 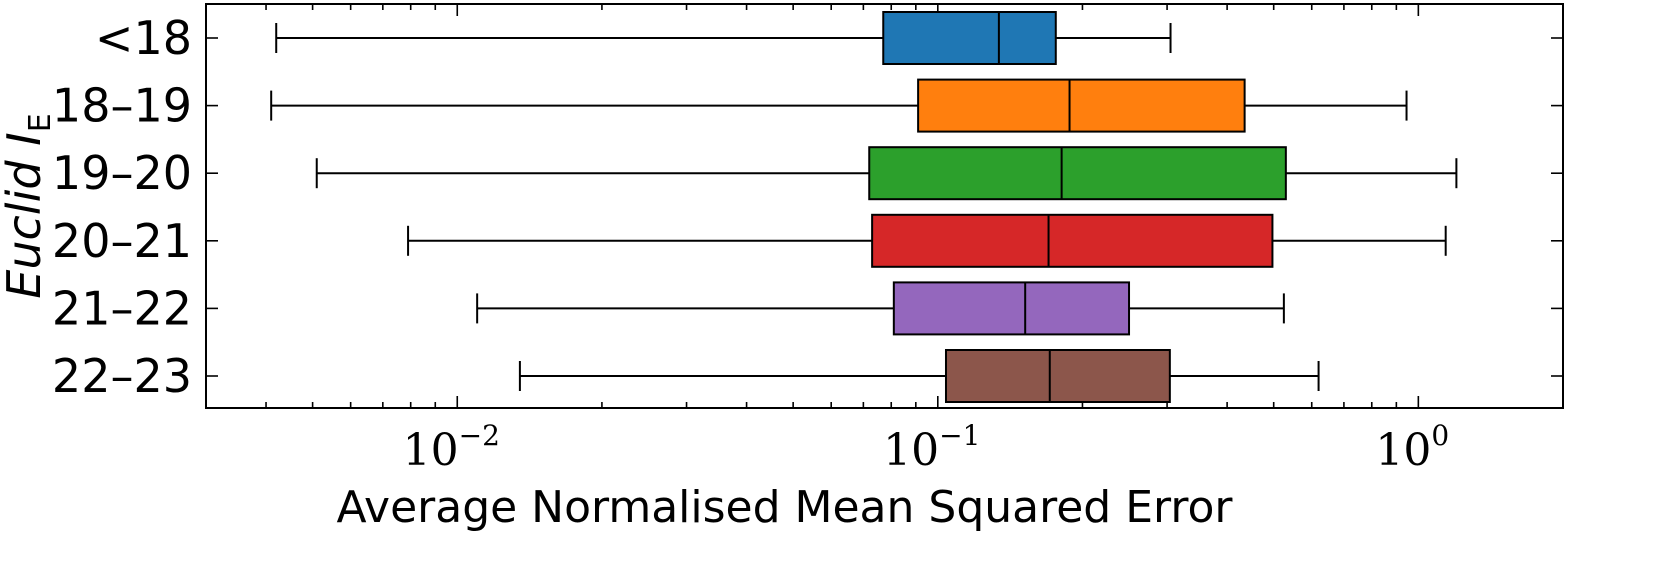 I want to click on x-axis-label: Average Normalised Mean Squared Error, so click(x=785, y=507).